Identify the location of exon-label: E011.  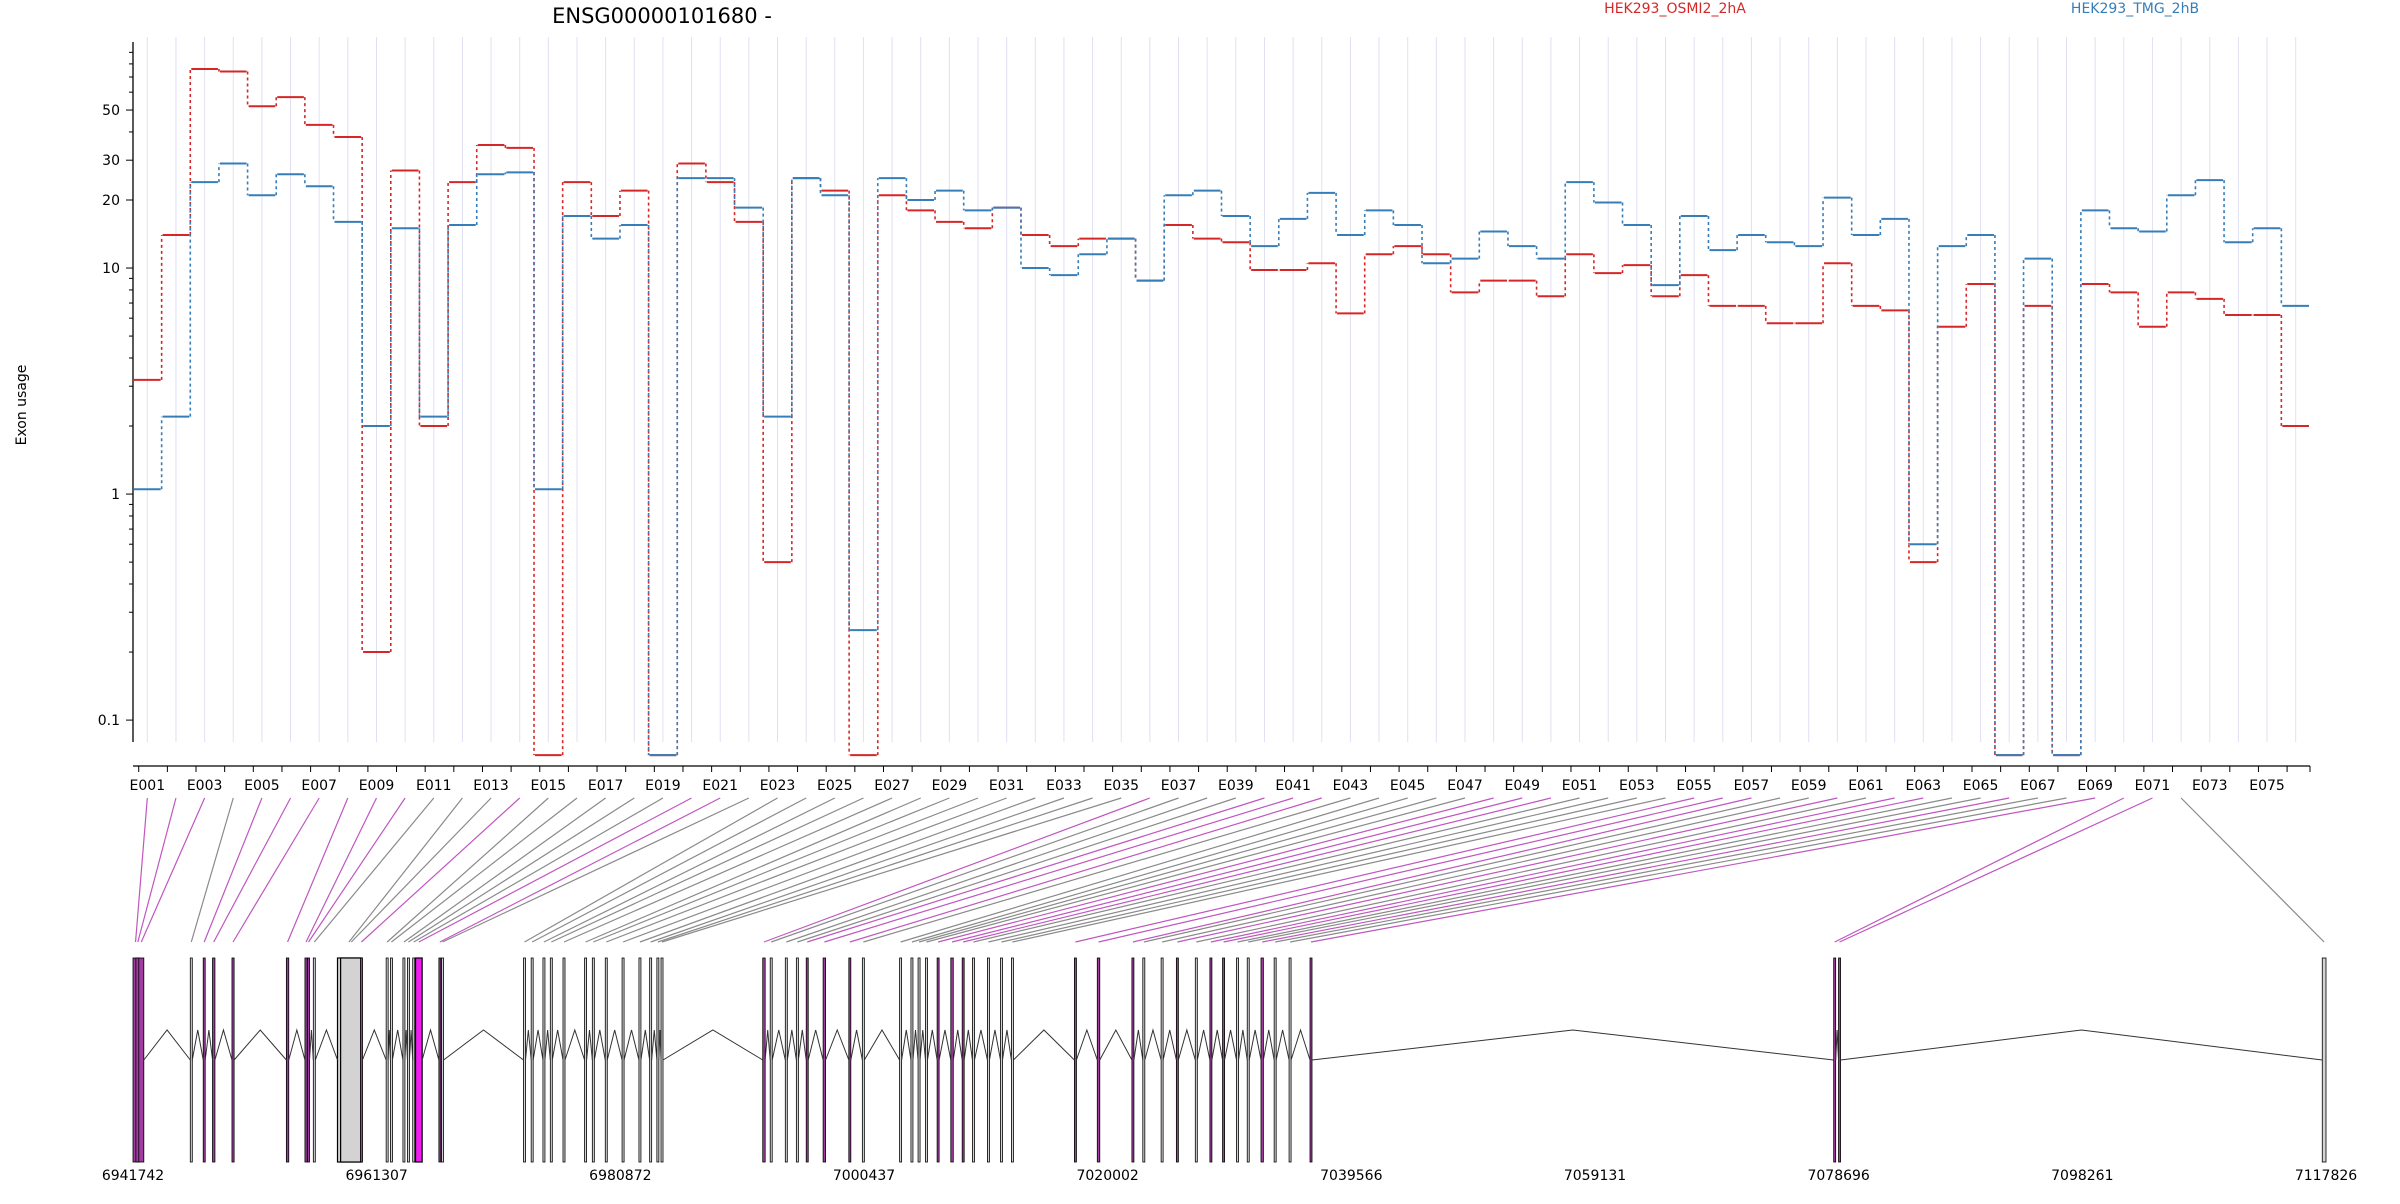
(434, 786).